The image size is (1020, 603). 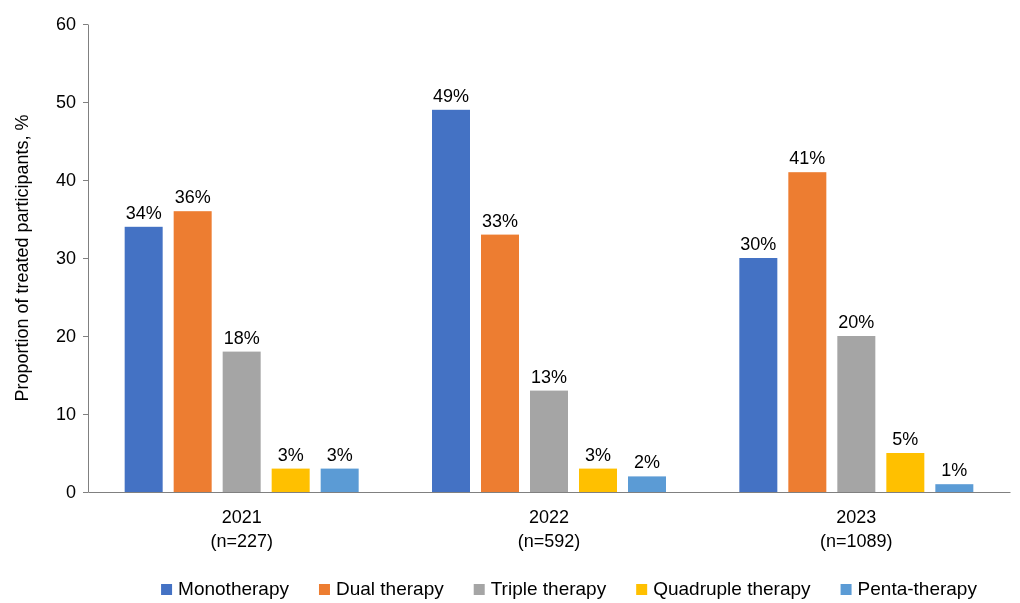 I want to click on y-tick-label: 0, so click(x=70, y=492).